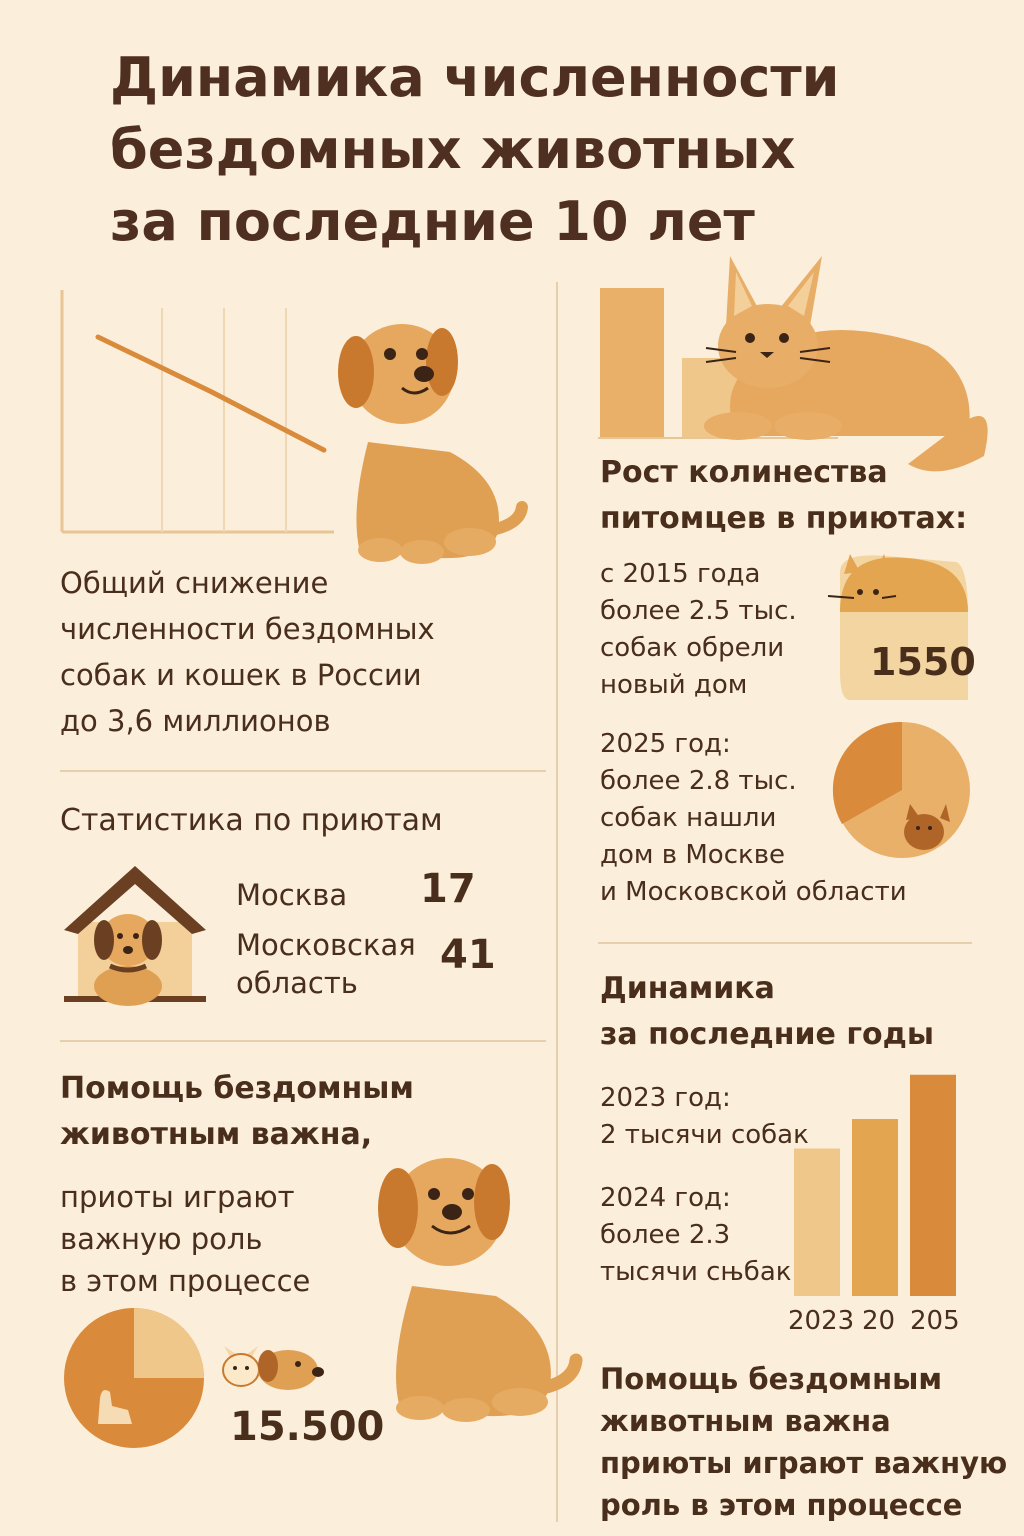 The image size is (1024, 1536). What do you see at coordinates (237, 1111) in the screenshot?
I see `help-left-heading: Помощь бездомным животным важна,` at bounding box center [237, 1111].